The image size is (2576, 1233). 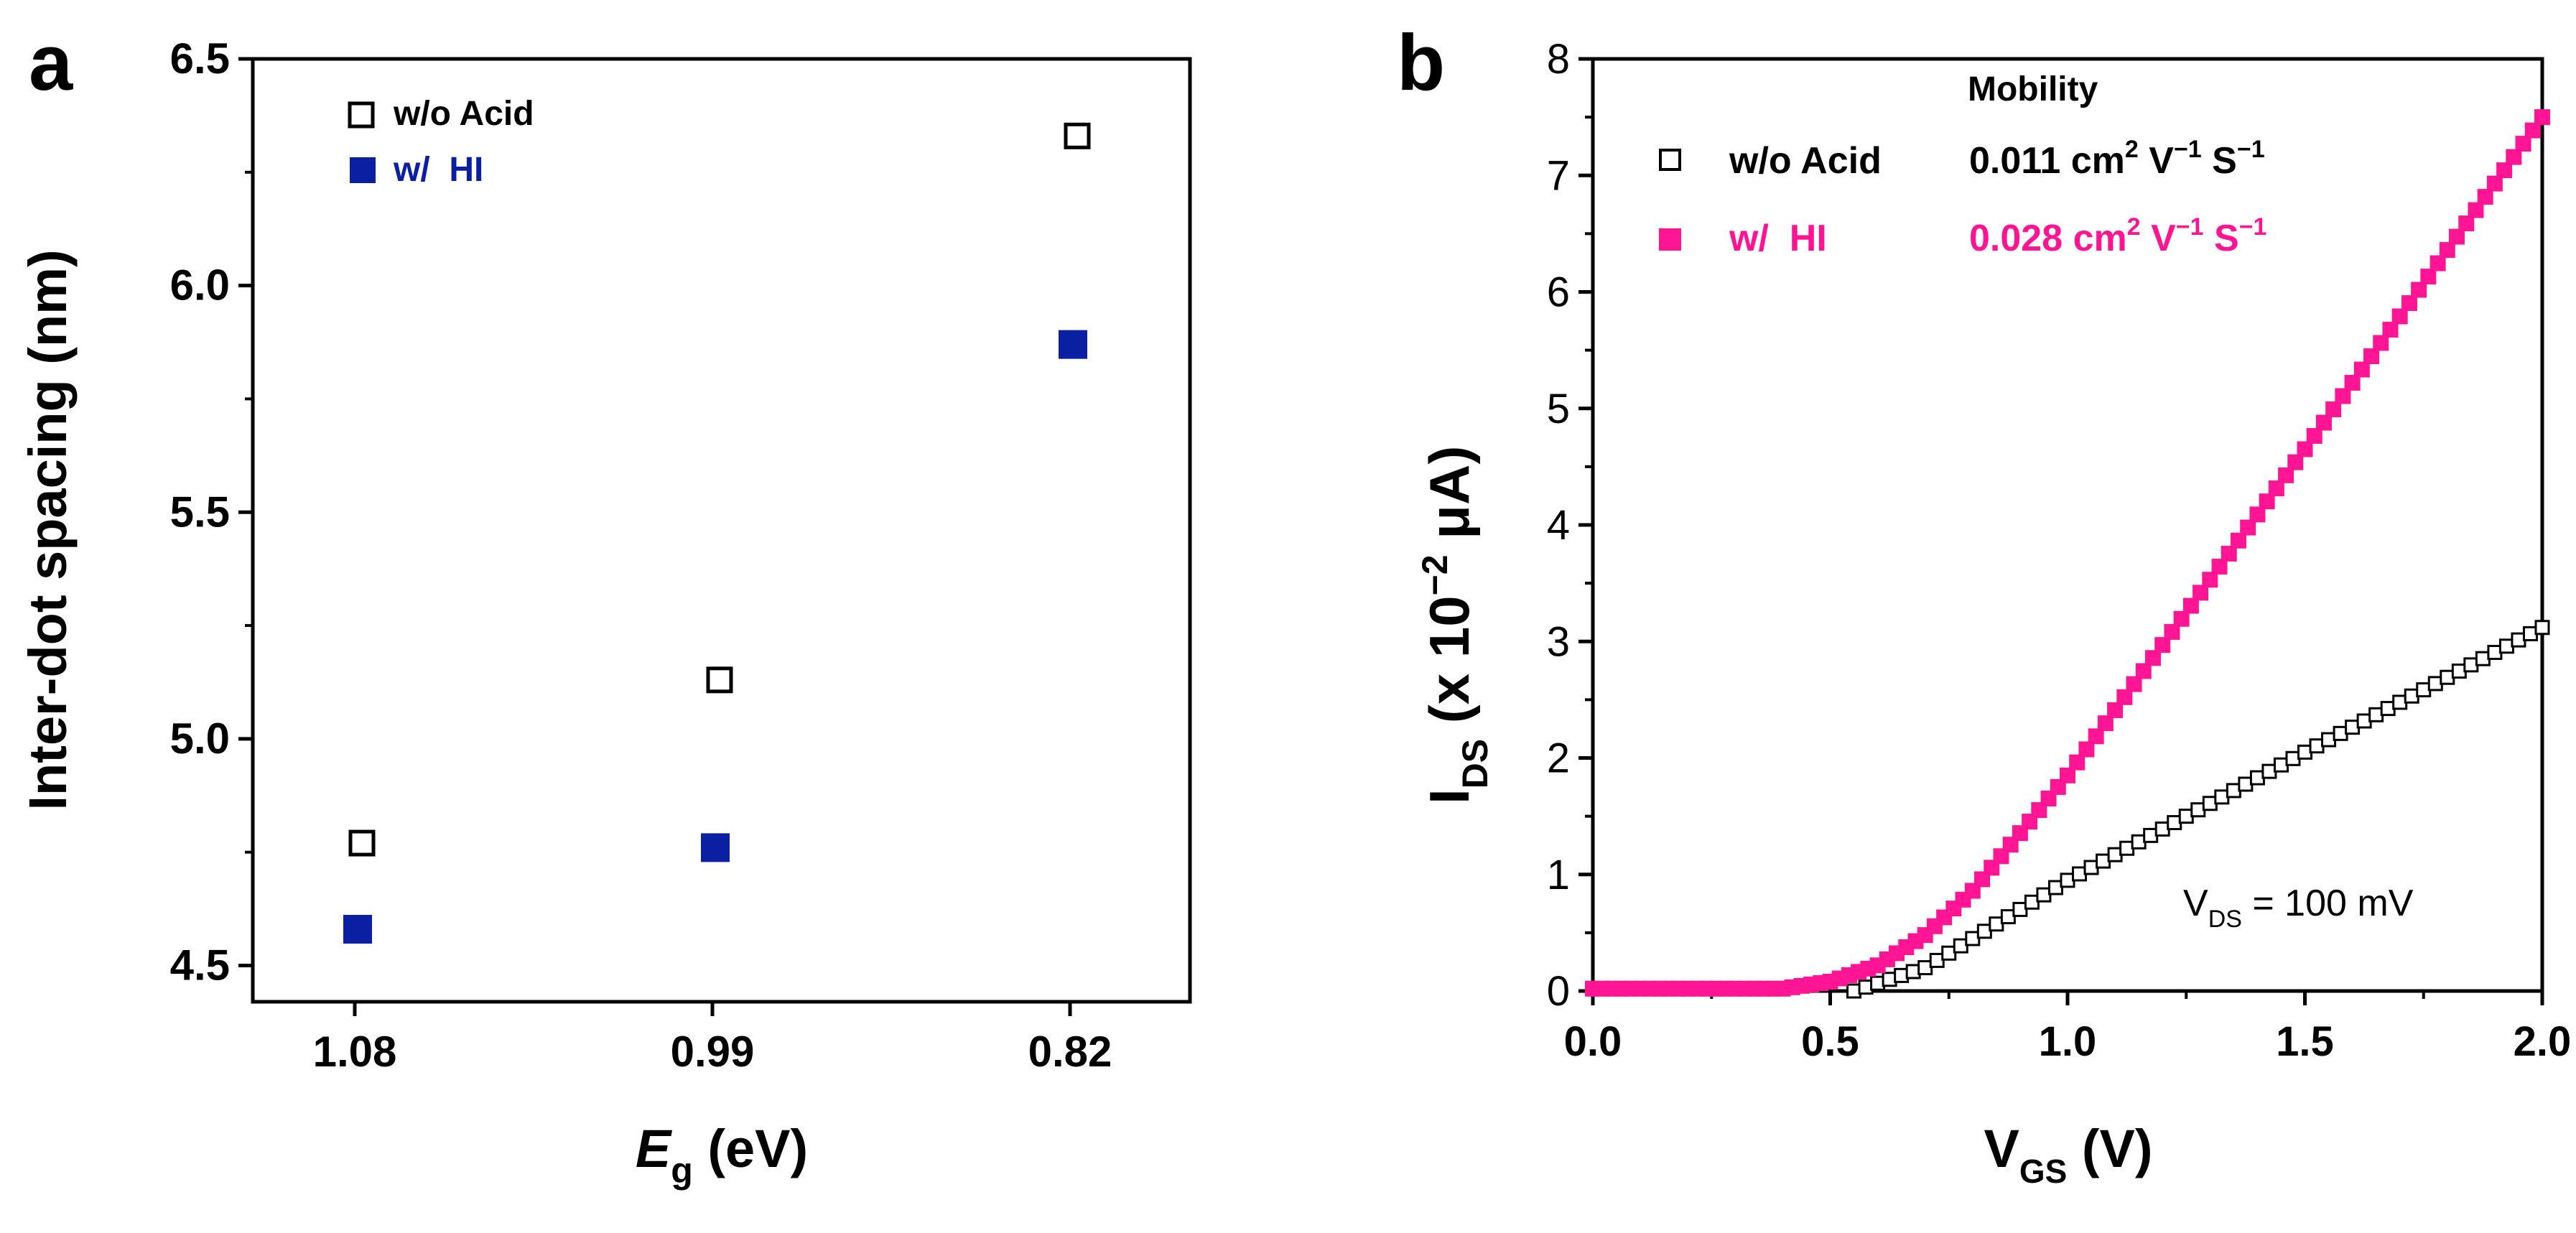 What do you see at coordinates (1558, 175) in the screenshot?
I see `b-y-tick-label: 7` at bounding box center [1558, 175].